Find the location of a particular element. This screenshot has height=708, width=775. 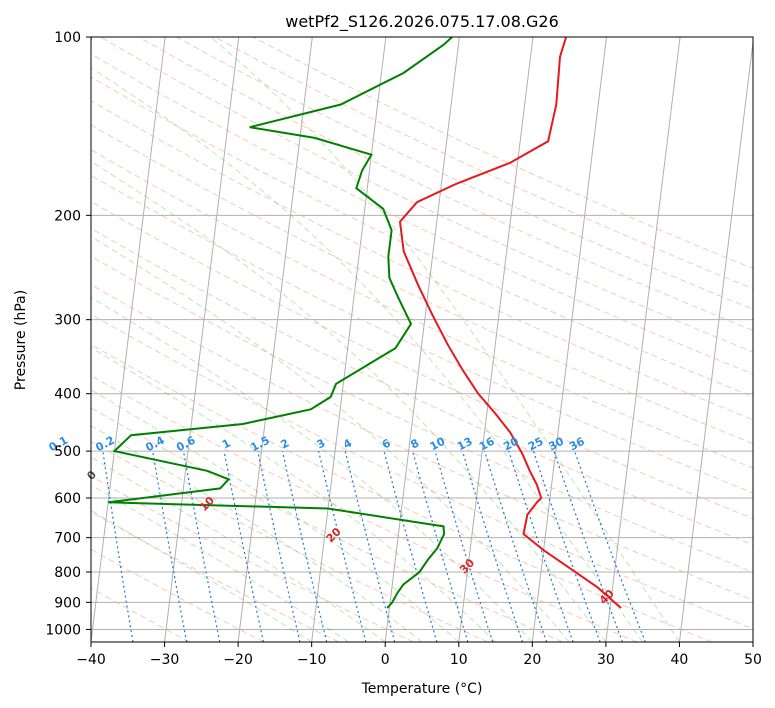

mixing-ratio-label: 36 is located at coordinates (577, 444).